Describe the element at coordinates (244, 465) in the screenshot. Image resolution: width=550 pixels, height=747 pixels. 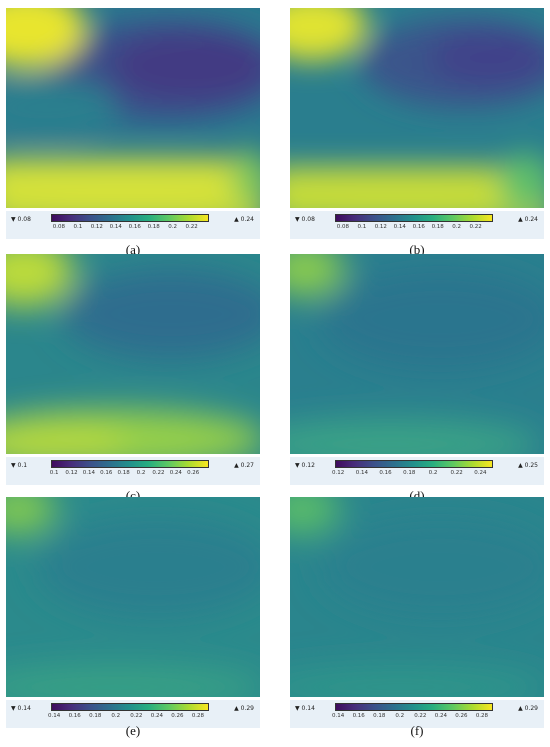
I see `colorbar-max-label: ▲ 0.27` at that location.